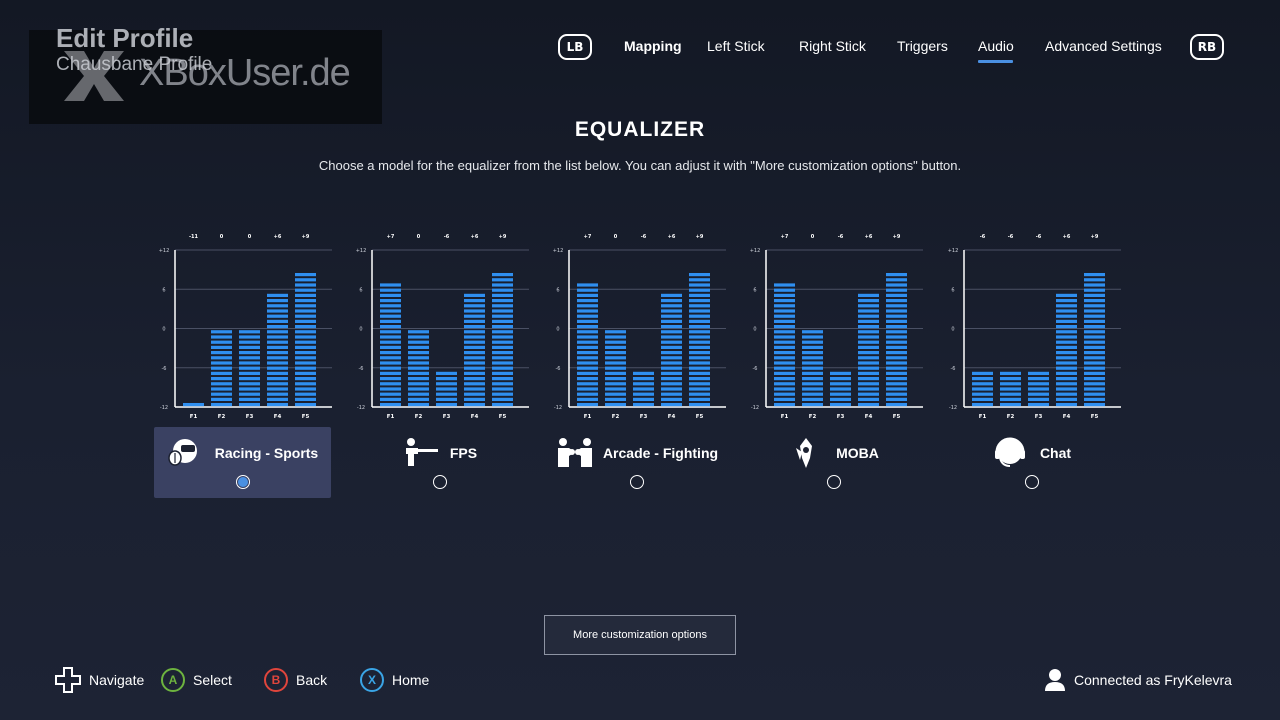 The height and width of the screenshot is (720, 1280). I want to click on preset-label-row: FPS, so click(439, 453).